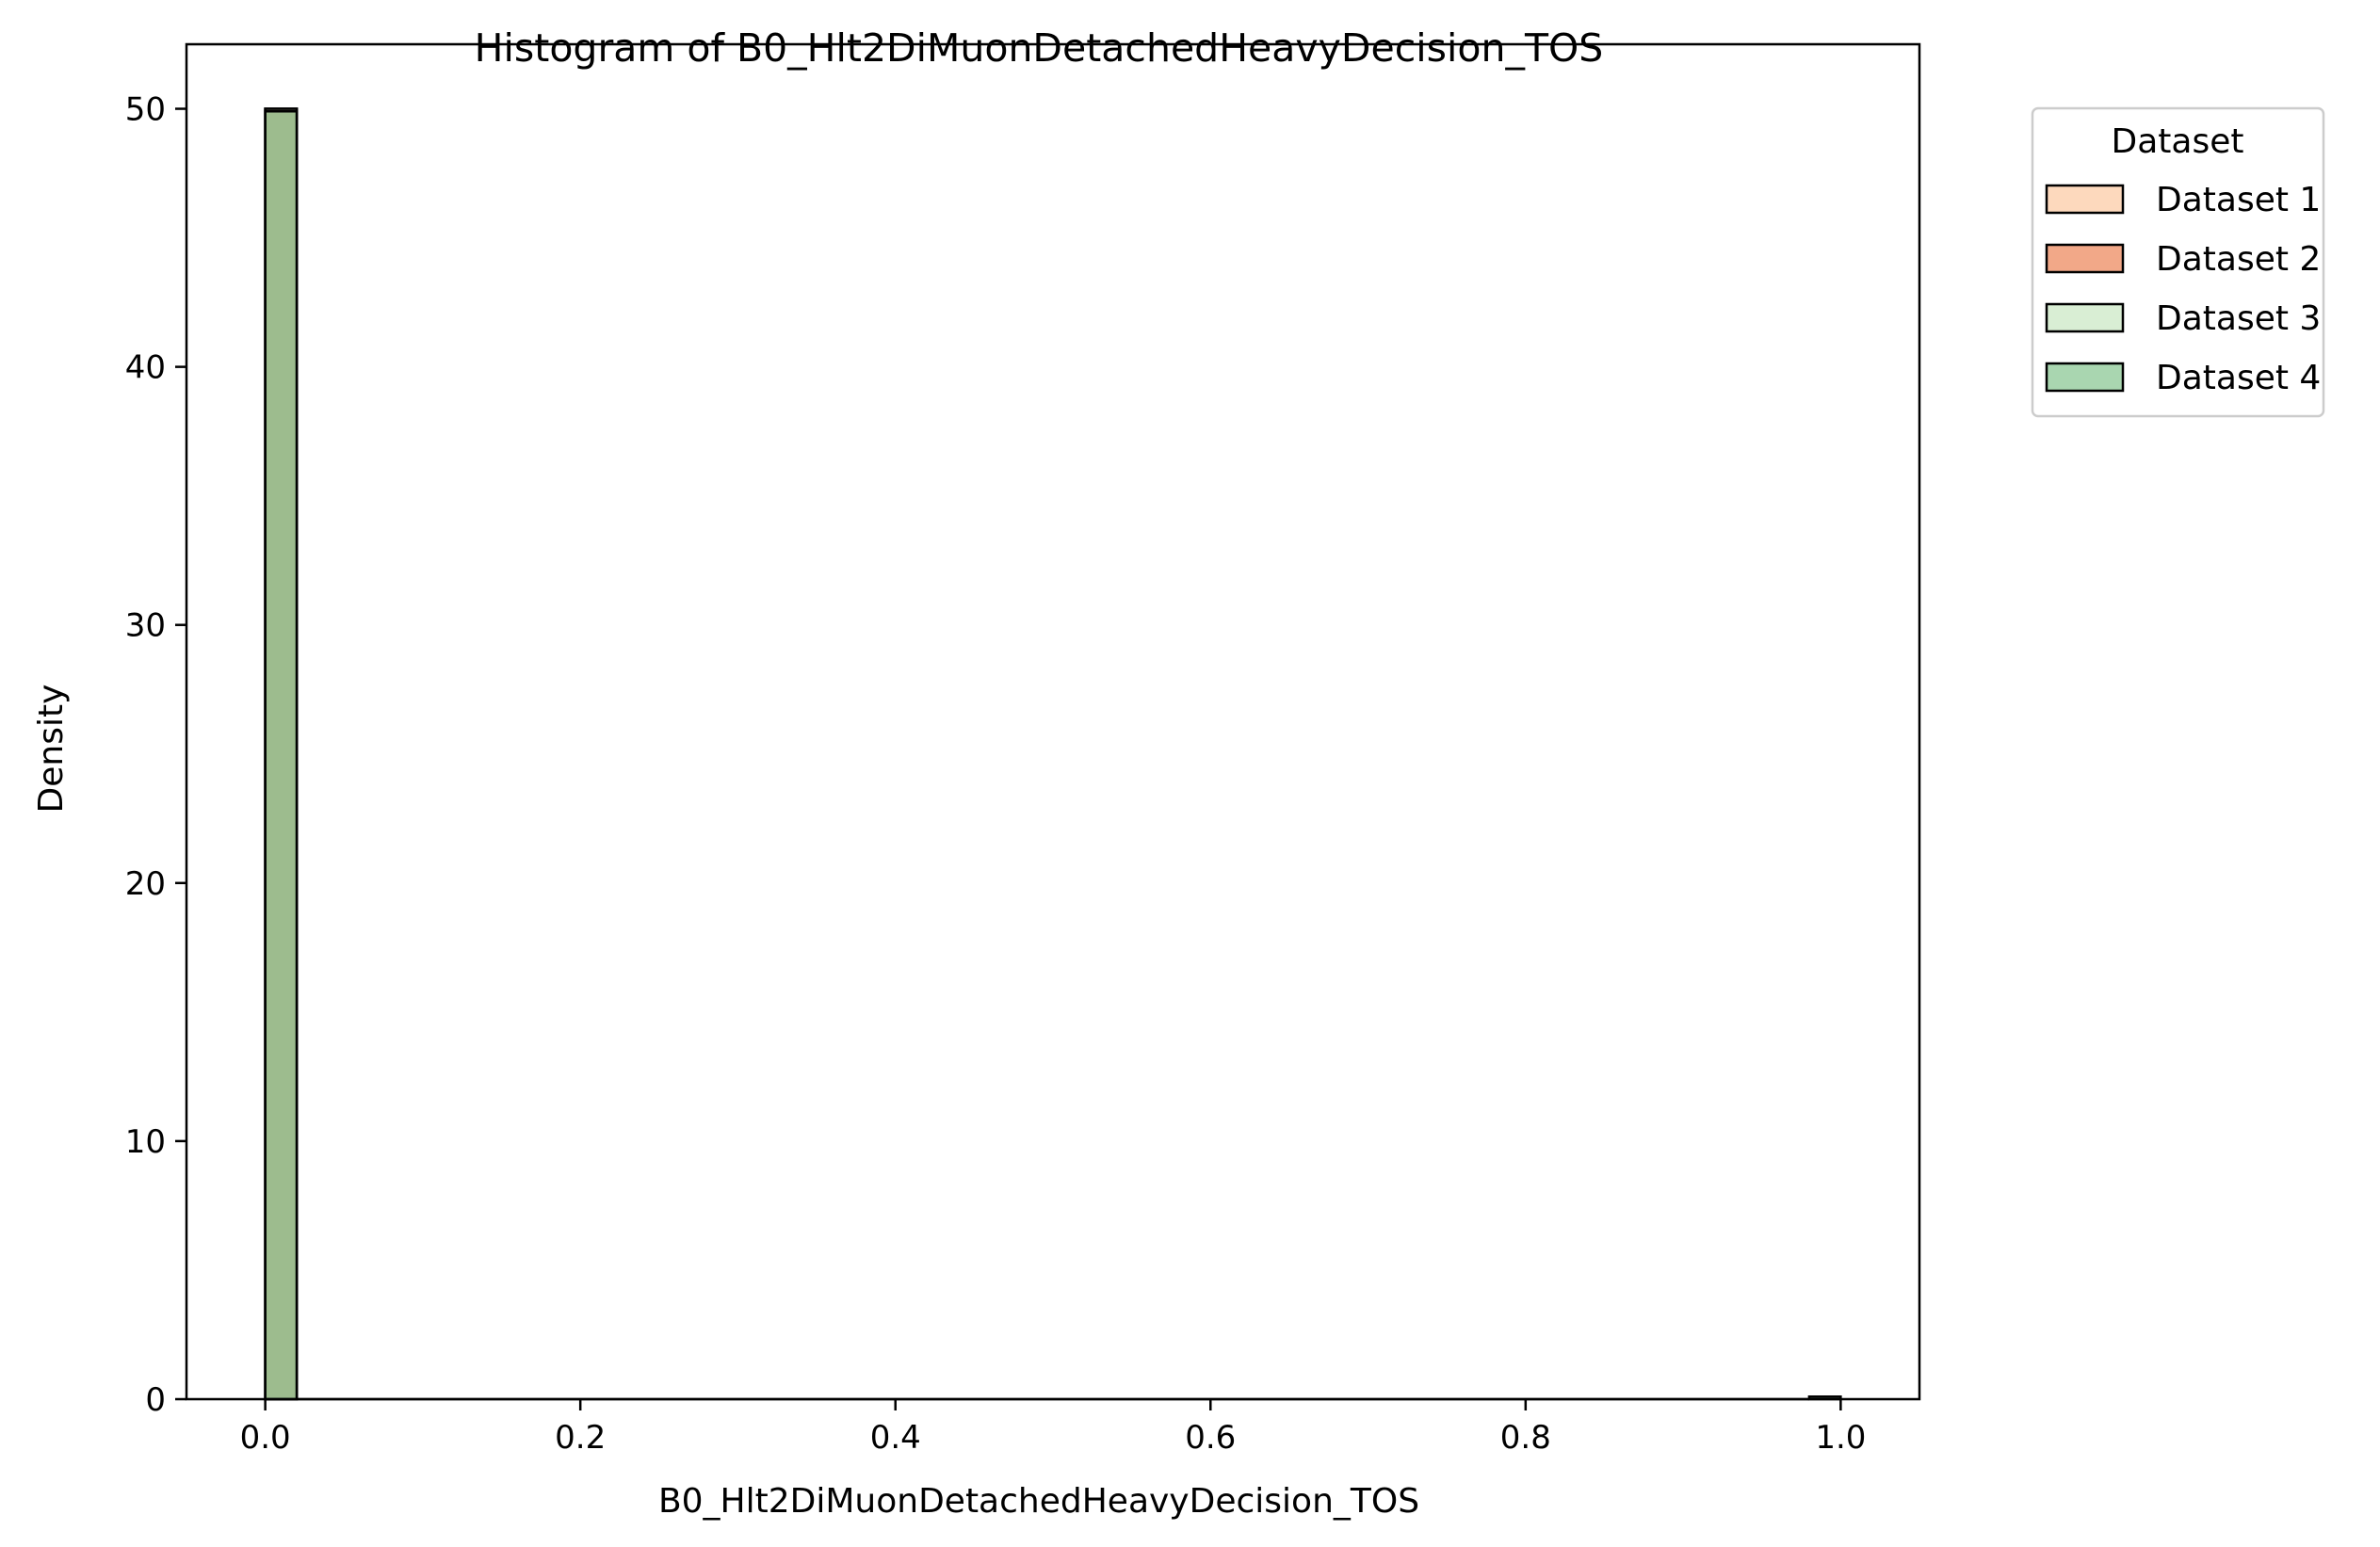 Image resolution: width=2380 pixels, height=1547 pixels. What do you see at coordinates (2183, 289) in the screenshot?
I see `legend-entries: Dataset 1 Dataset 2 Dataset 3 Dataset 4` at bounding box center [2183, 289].